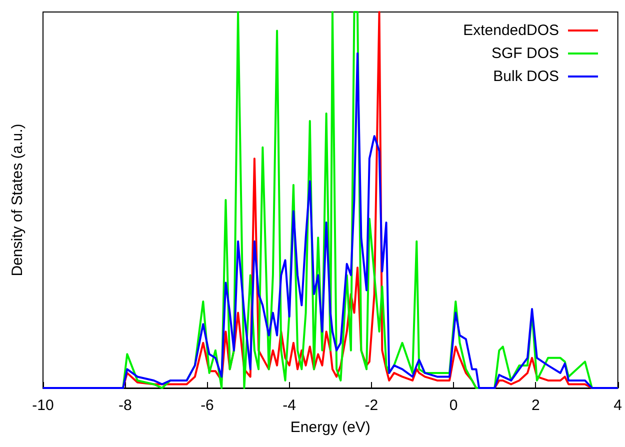  I want to click on legend-label: ExtendedDOS, so click(511, 30).